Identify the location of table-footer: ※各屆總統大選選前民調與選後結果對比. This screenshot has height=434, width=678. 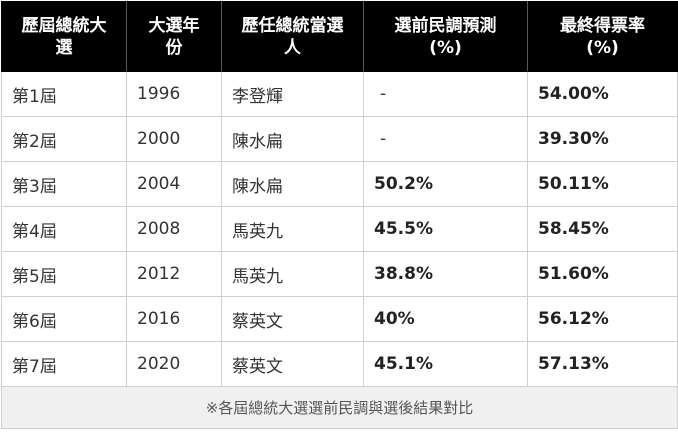
(339, 407).